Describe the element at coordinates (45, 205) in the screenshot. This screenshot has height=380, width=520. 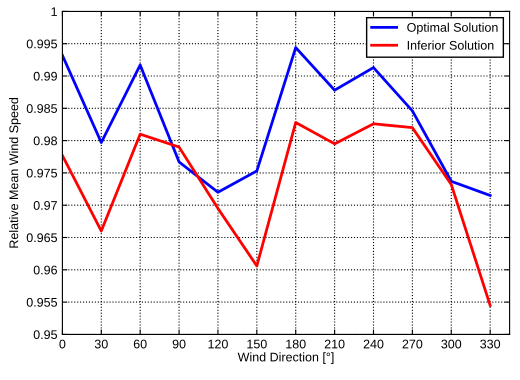
I see `y-tick-label: 0.97` at that location.